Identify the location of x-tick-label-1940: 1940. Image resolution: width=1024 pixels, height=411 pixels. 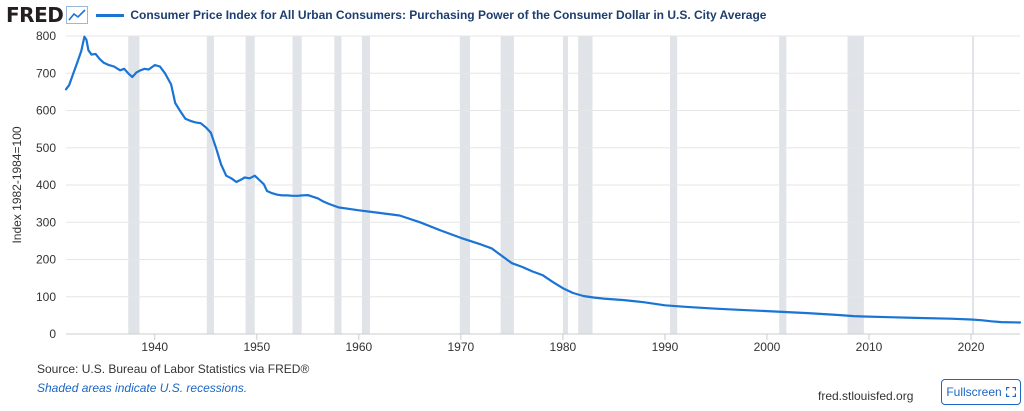
(154, 347).